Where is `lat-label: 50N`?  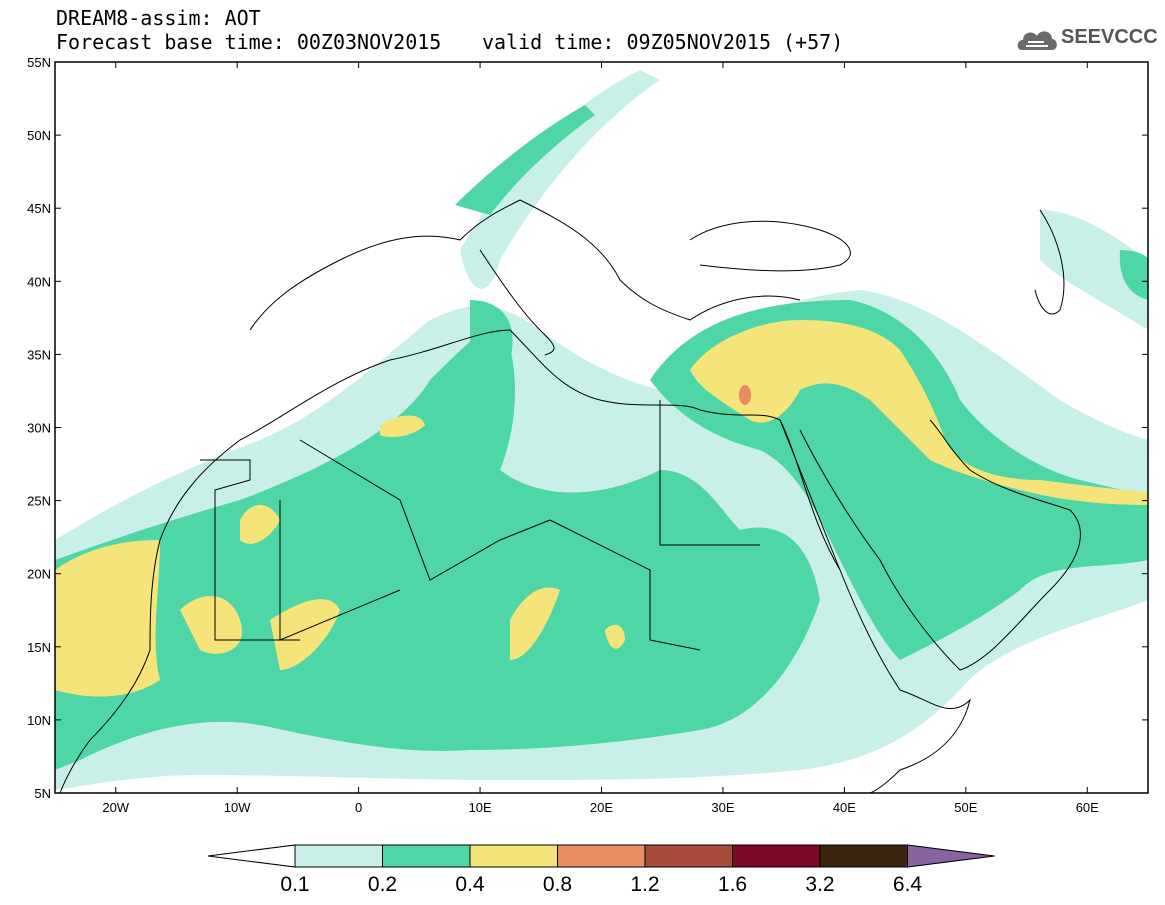
lat-label: 50N is located at coordinates (39, 135).